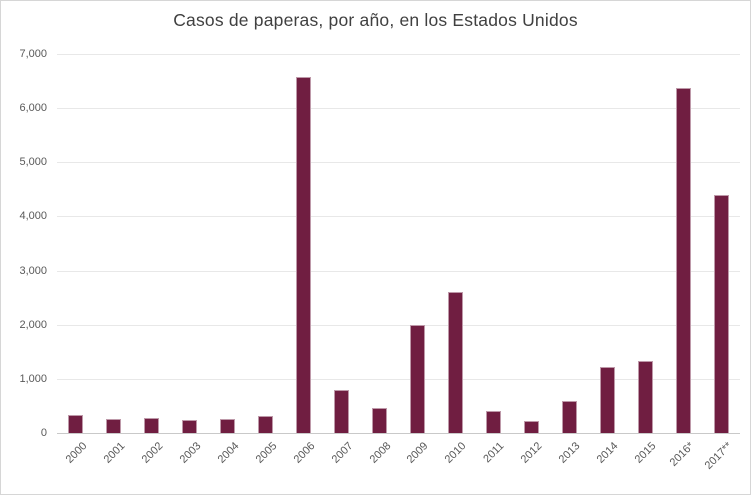 The image size is (751, 495). What do you see at coordinates (607, 400) in the screenshot?
I see `bar-2014` at bounding box center [607, 400].